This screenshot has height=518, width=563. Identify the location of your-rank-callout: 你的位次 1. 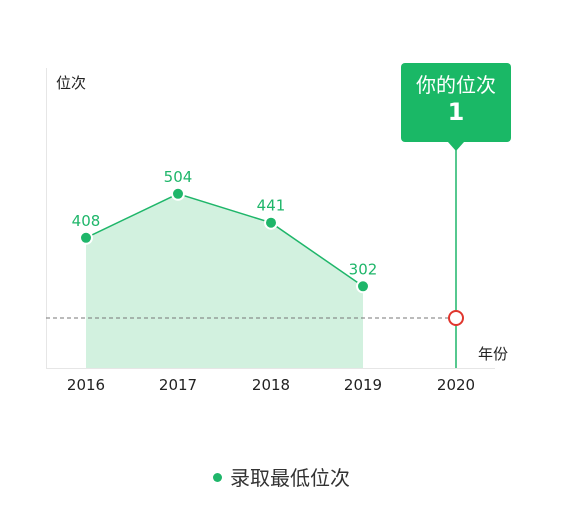
(456, 107).